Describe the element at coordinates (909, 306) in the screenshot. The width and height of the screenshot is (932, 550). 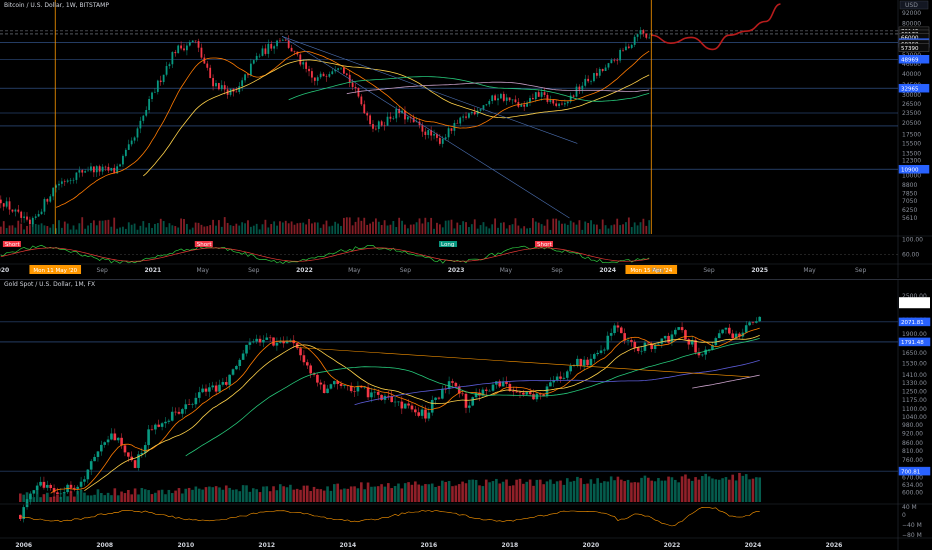
I see `gold-last-price-countdown: 161 D` at that location.